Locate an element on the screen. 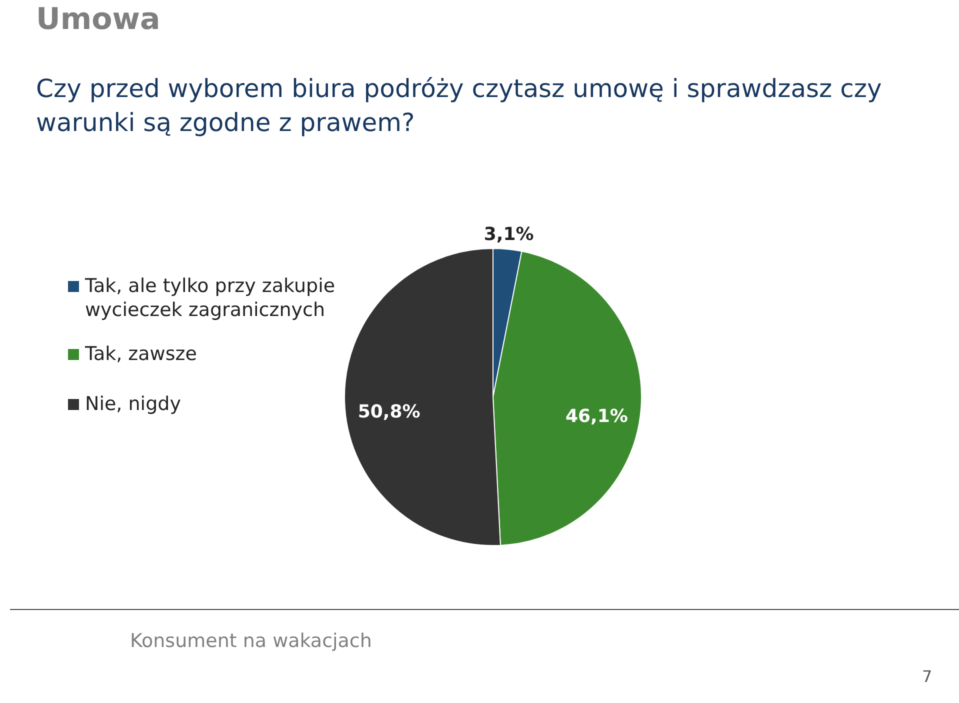 The image size is (959, 703). text: Konsument na wakacjach is located at coordinates (251, 641).